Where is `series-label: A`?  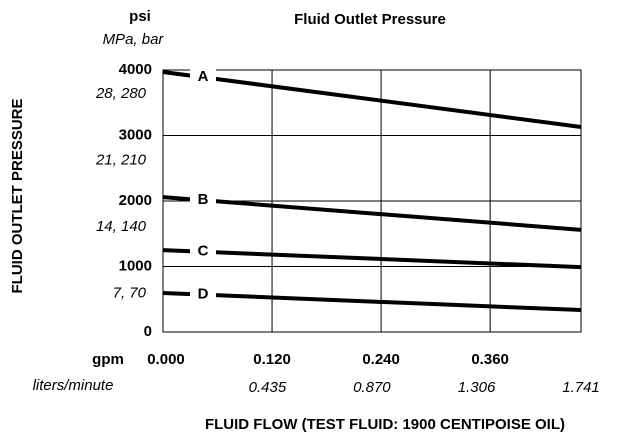 series-label: A is located at coordinates (203, 76).